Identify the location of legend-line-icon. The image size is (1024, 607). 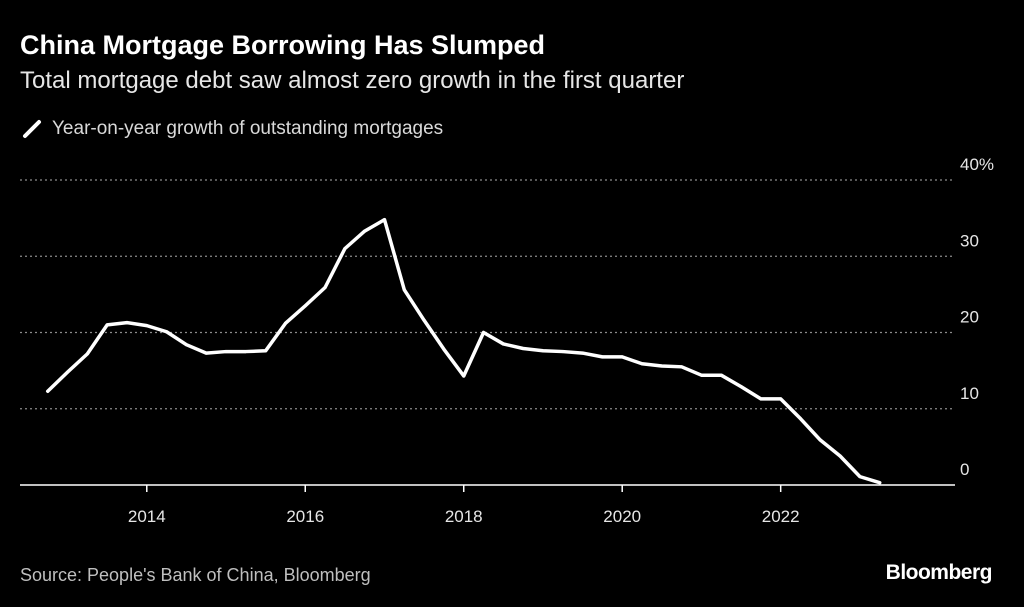
(32, 129).